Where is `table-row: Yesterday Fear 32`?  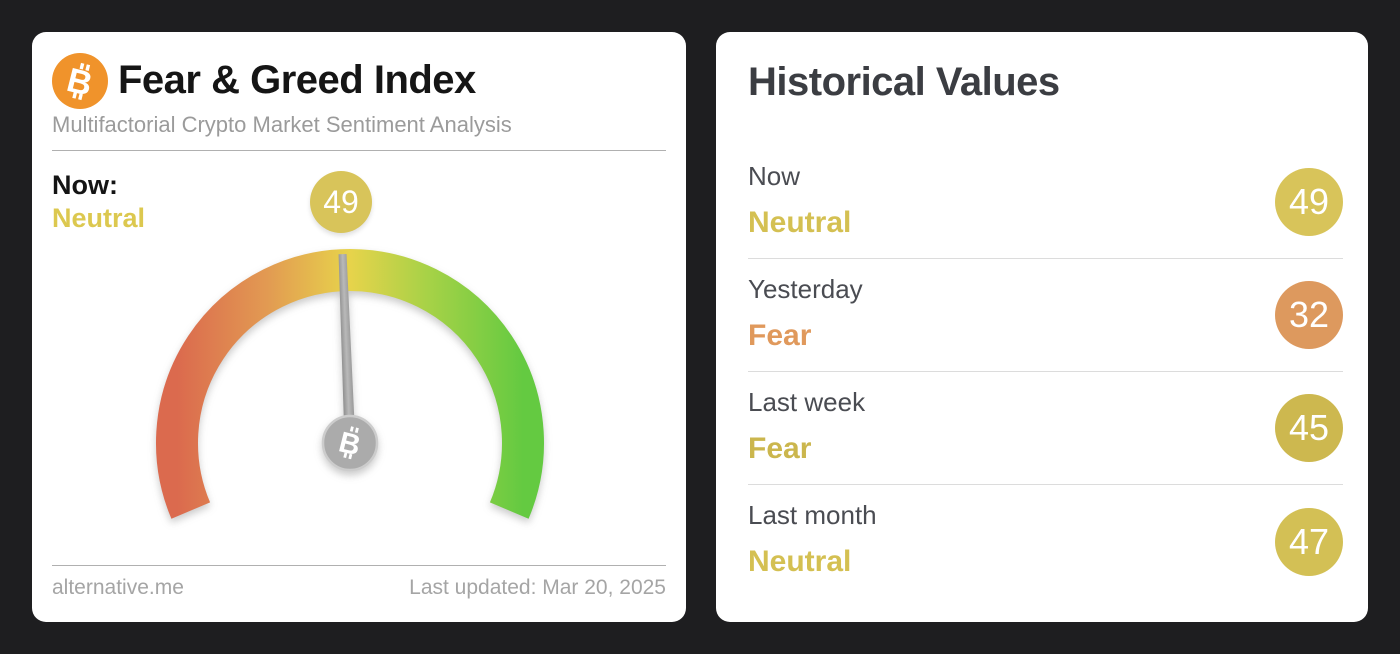
table-row: Yesterday Fear 32 is located at coordinates (1045, 315).